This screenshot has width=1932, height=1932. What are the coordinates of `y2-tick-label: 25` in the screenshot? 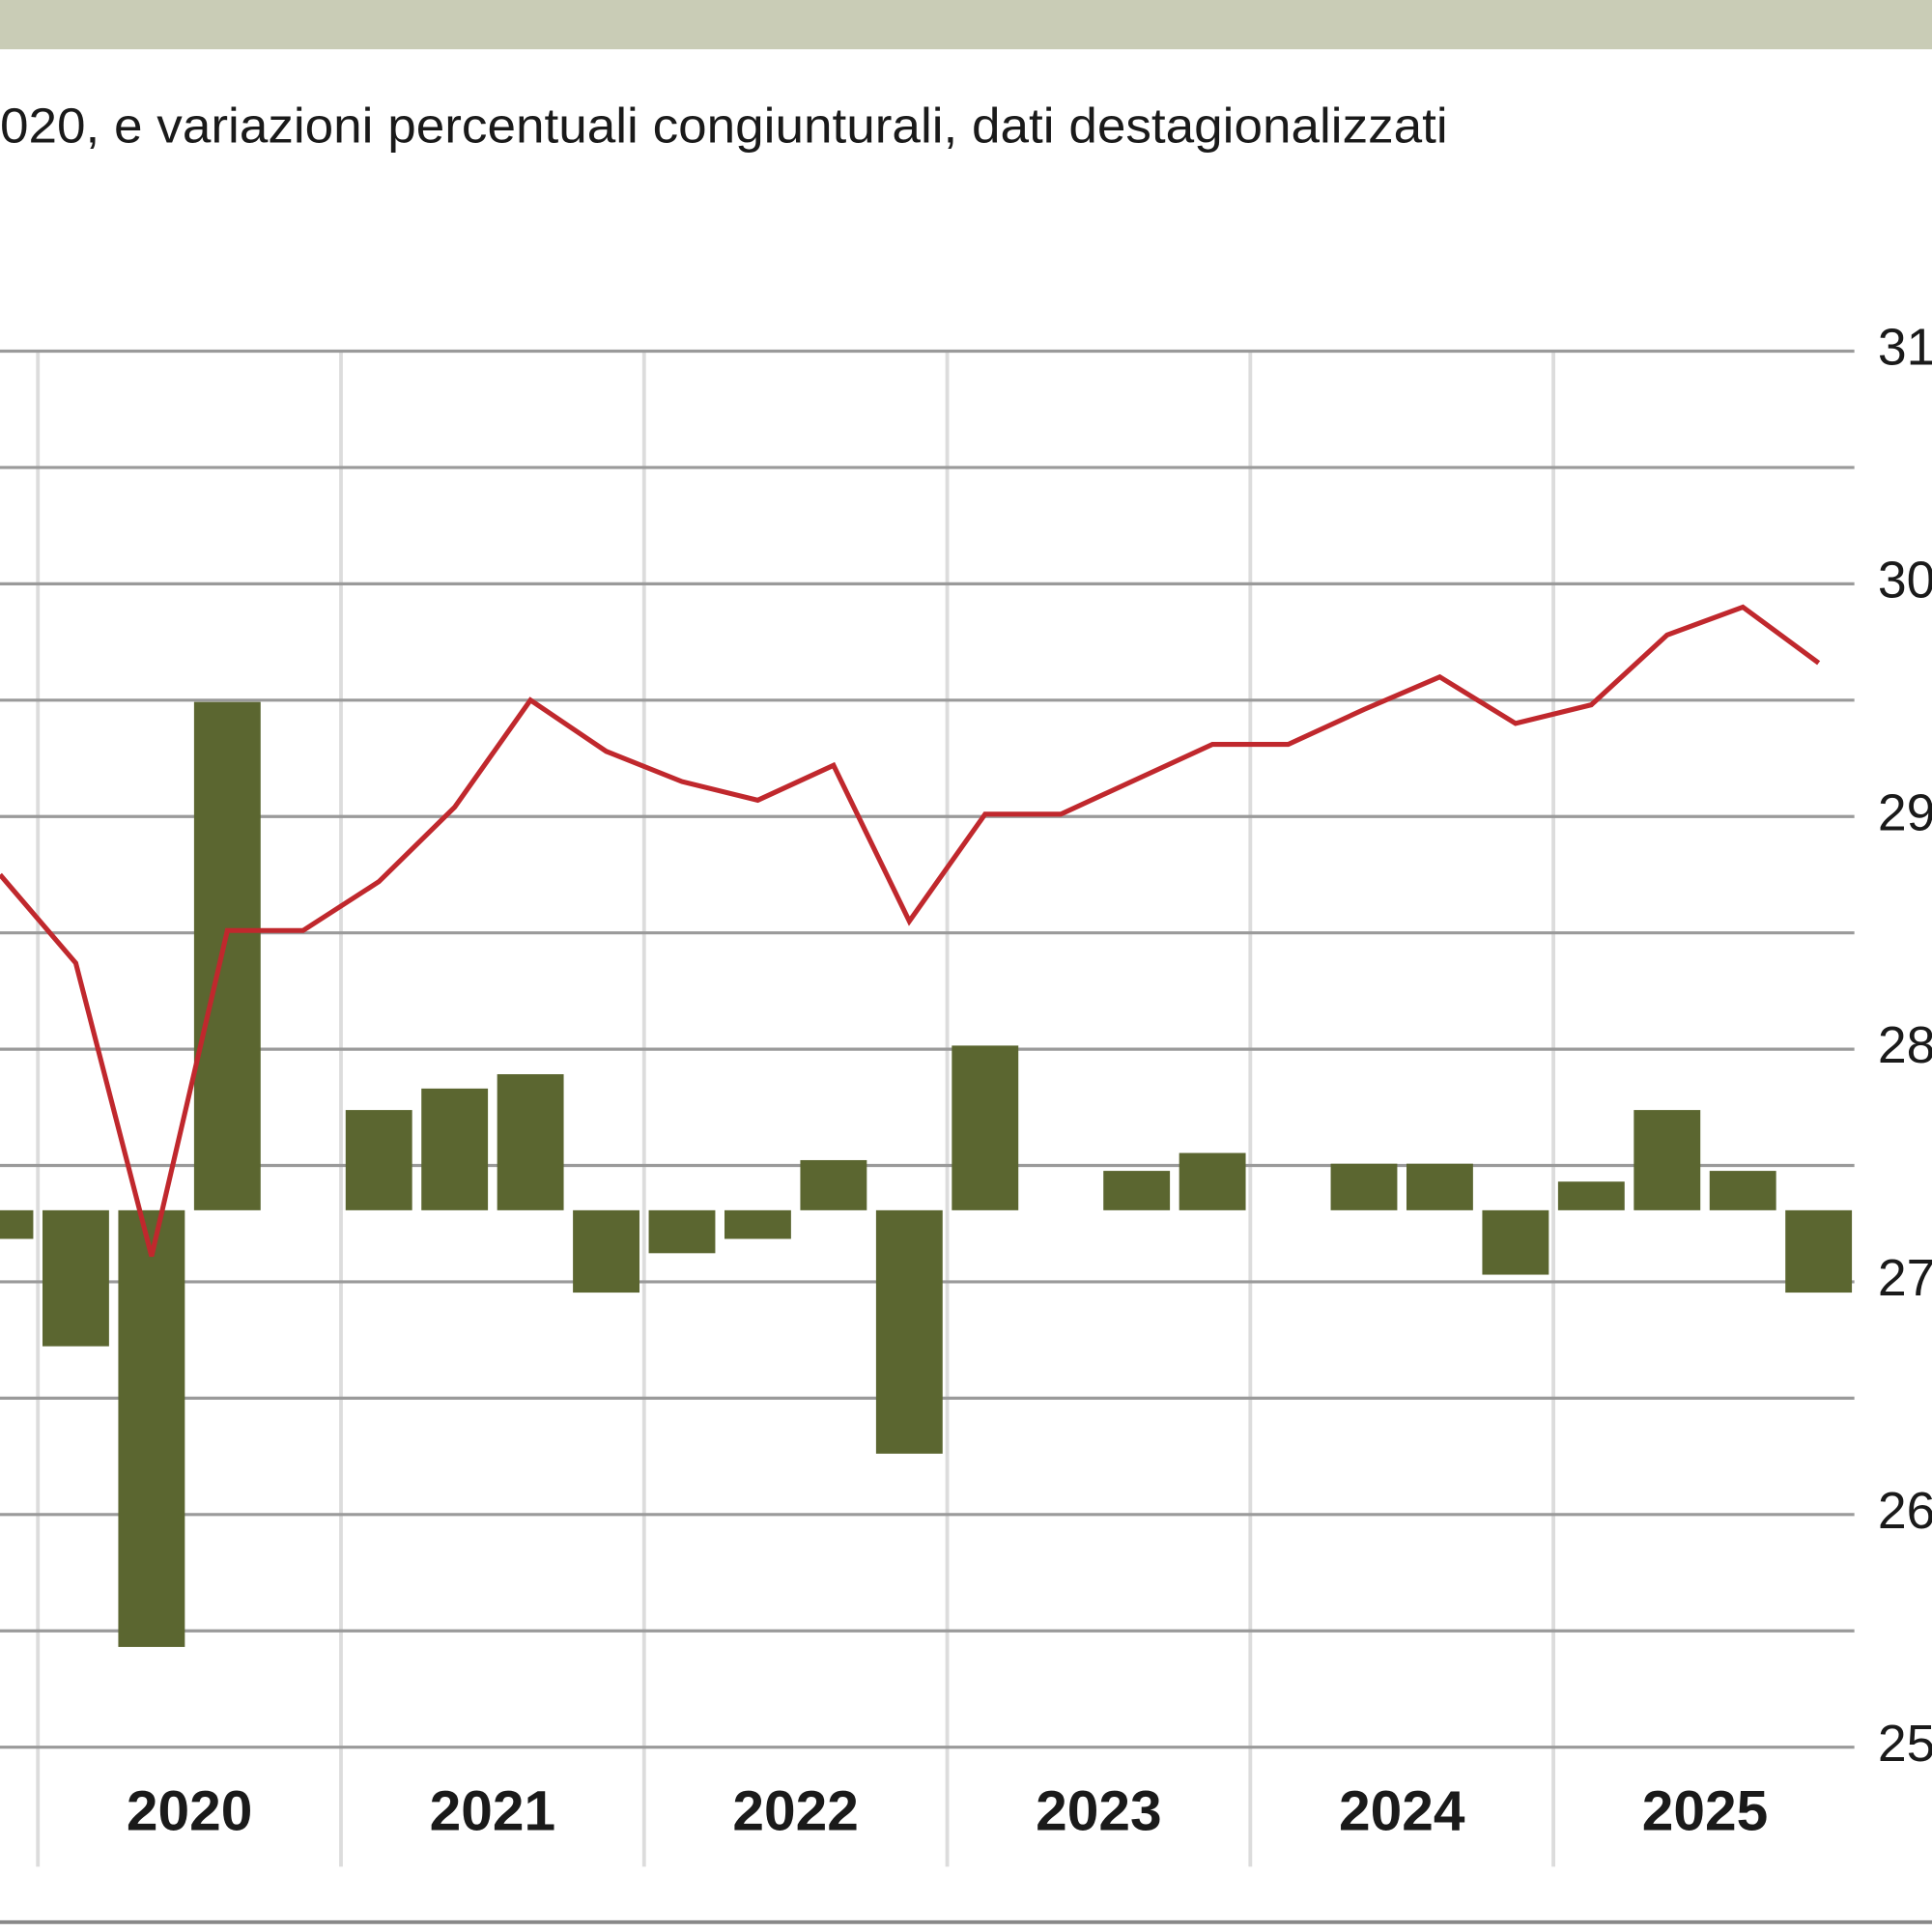 It's located at (1905, 1744).